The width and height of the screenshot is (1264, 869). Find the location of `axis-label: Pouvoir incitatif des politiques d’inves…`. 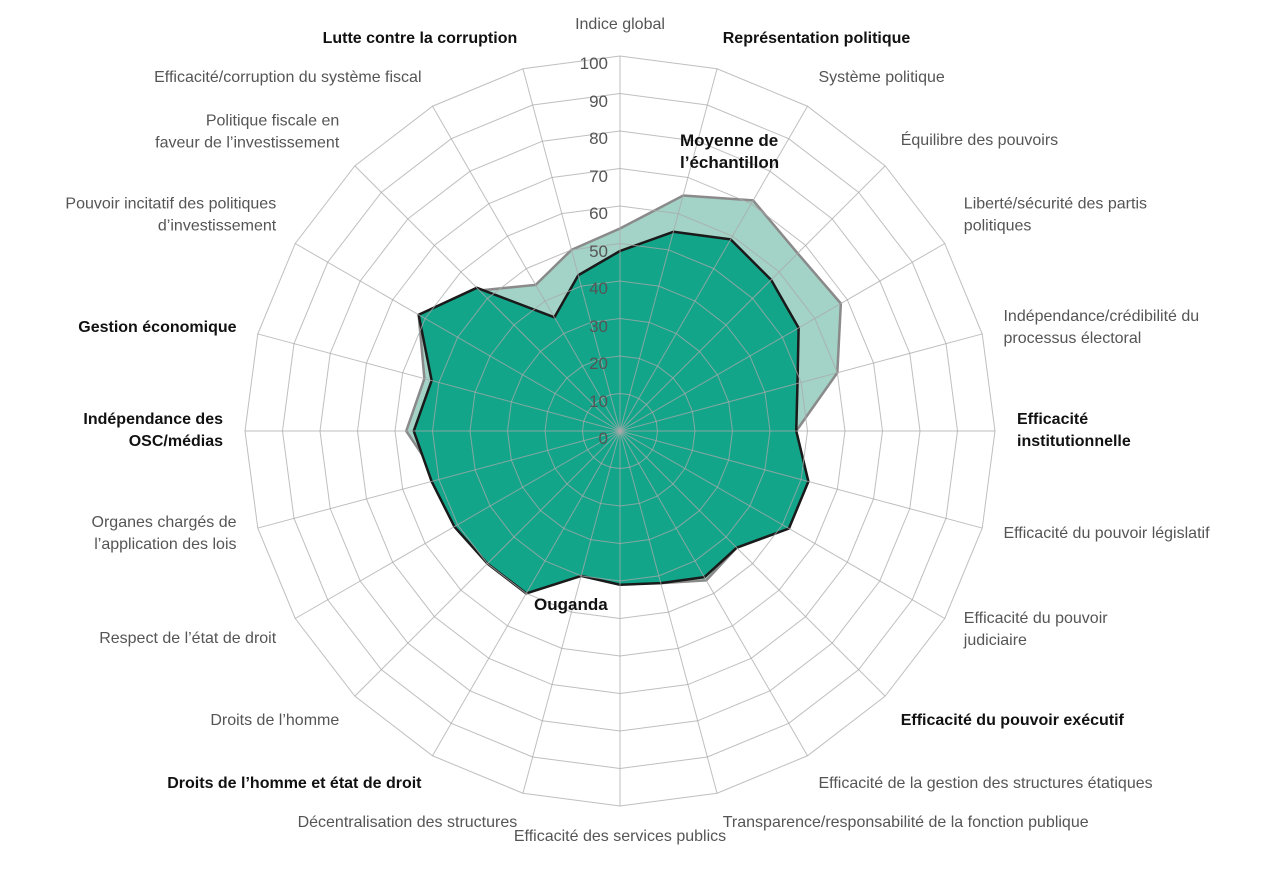

axis-label: Pouvoir incitatif des politiques d’inves… is located at coordinates (171, 214).